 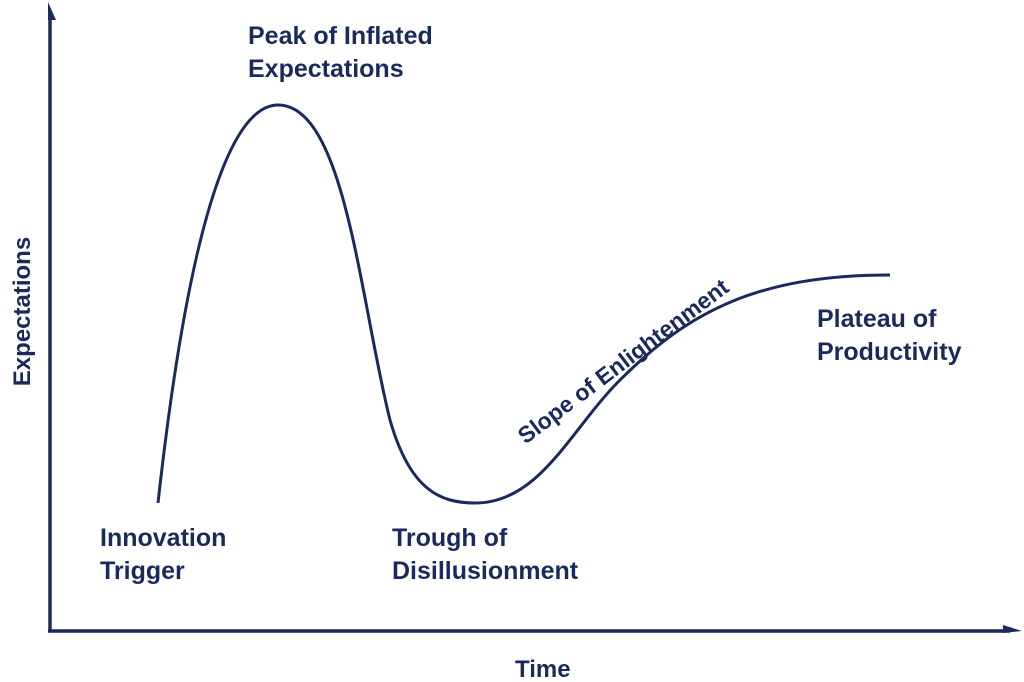 What do you see at coordinates (142, 571) in the screenshot?
I see `label-line: Trigger` at bounding box center [142, 571].